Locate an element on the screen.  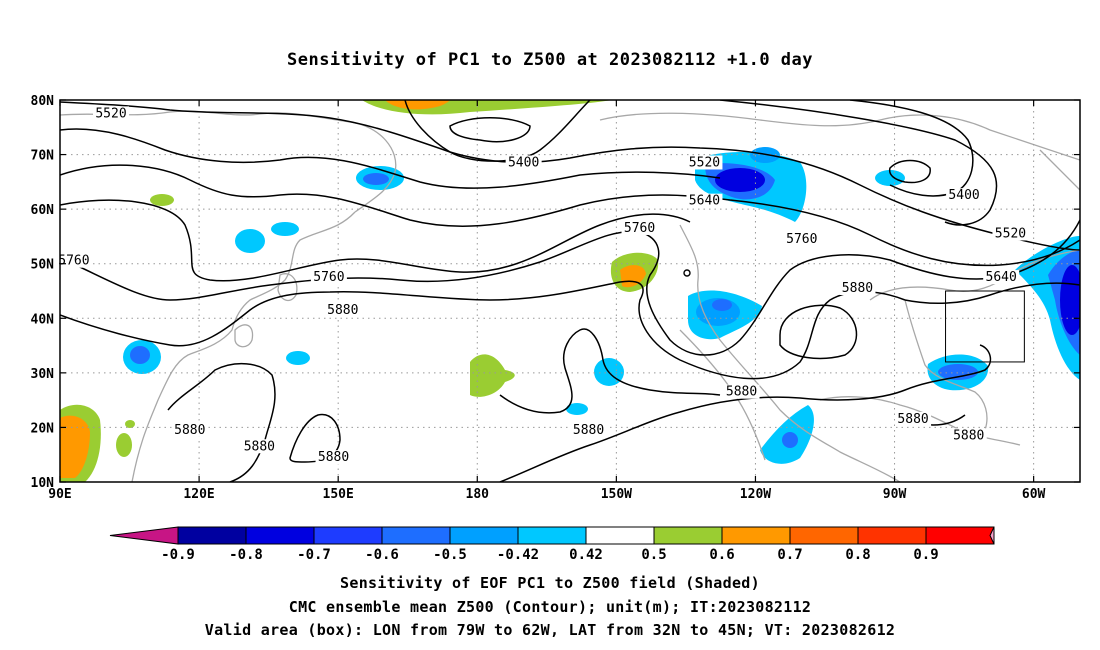
colorbar-label: -0.42 is located at coordinates (518, 555).